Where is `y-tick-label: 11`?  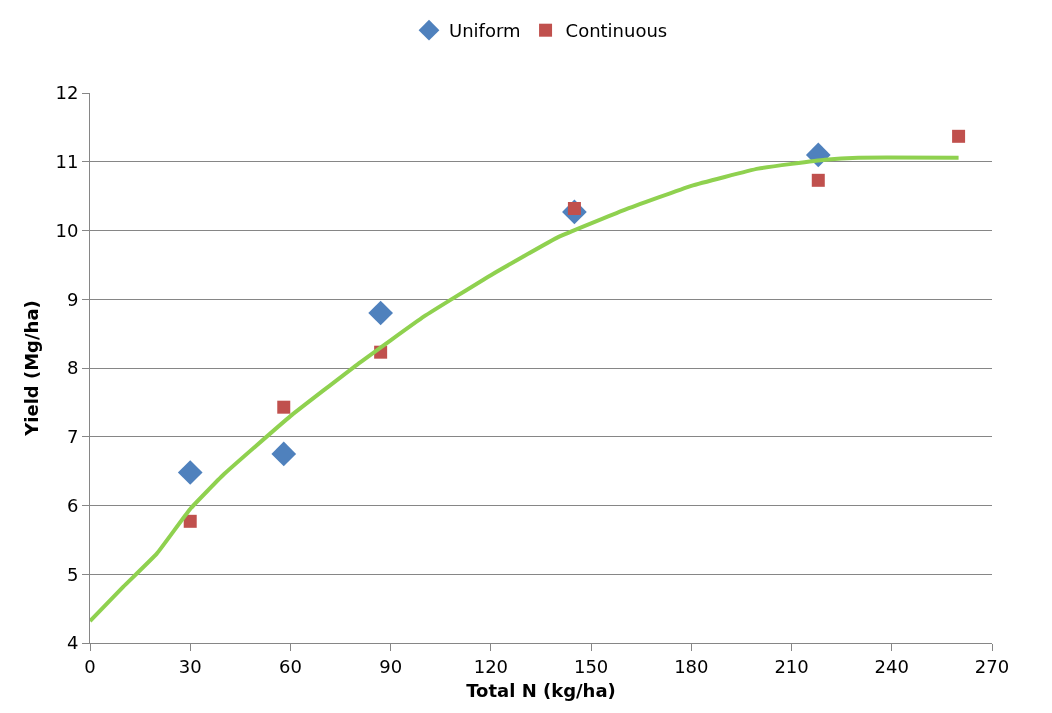
y-tick-label: 11 is located at coordinates (67, 162).